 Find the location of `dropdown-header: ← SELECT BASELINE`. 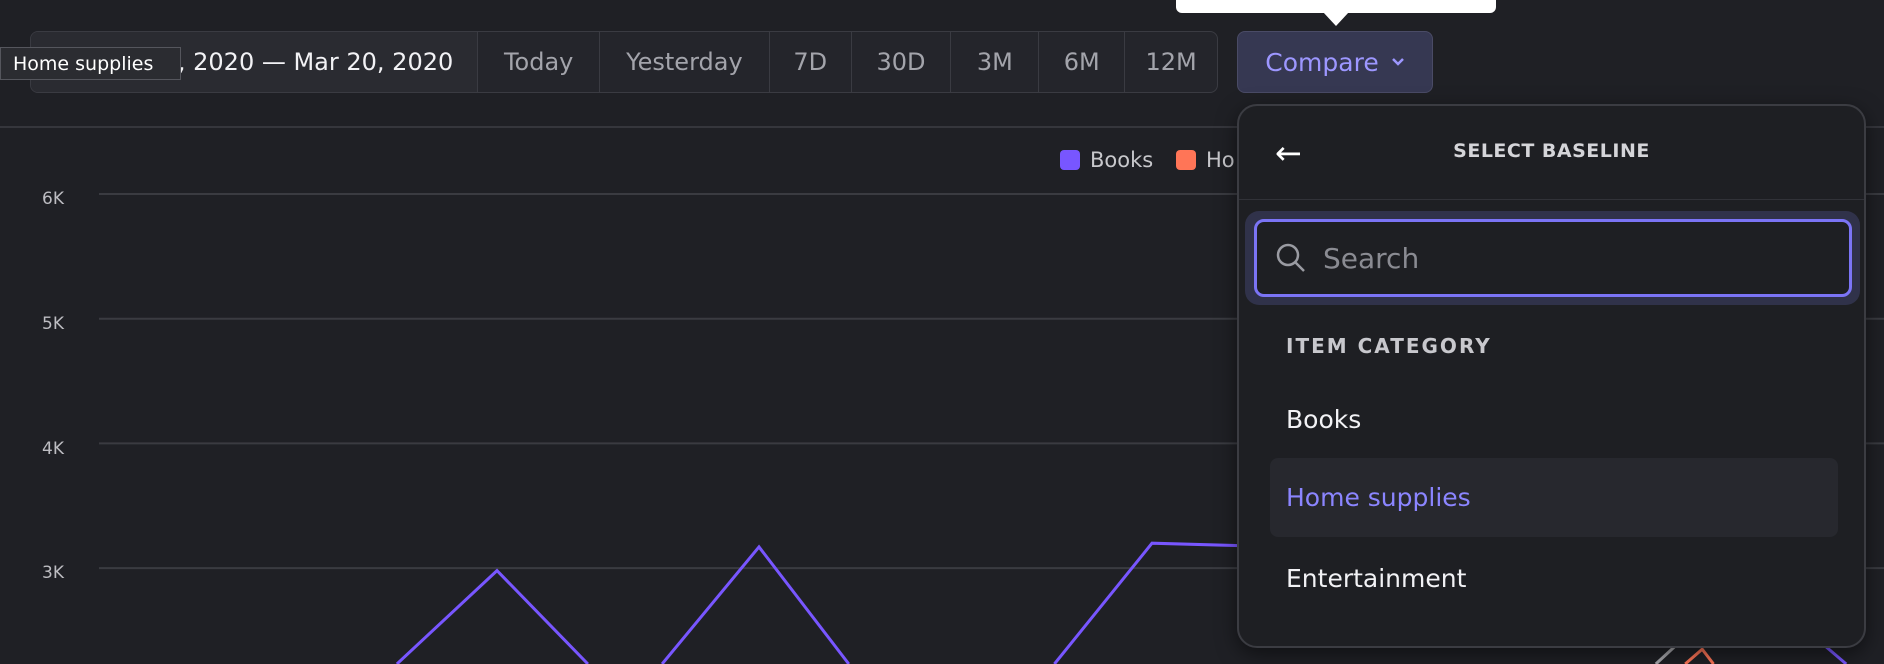

dropdown-header: ← SELECT BASELINE is located at coordinates (1551, 153).